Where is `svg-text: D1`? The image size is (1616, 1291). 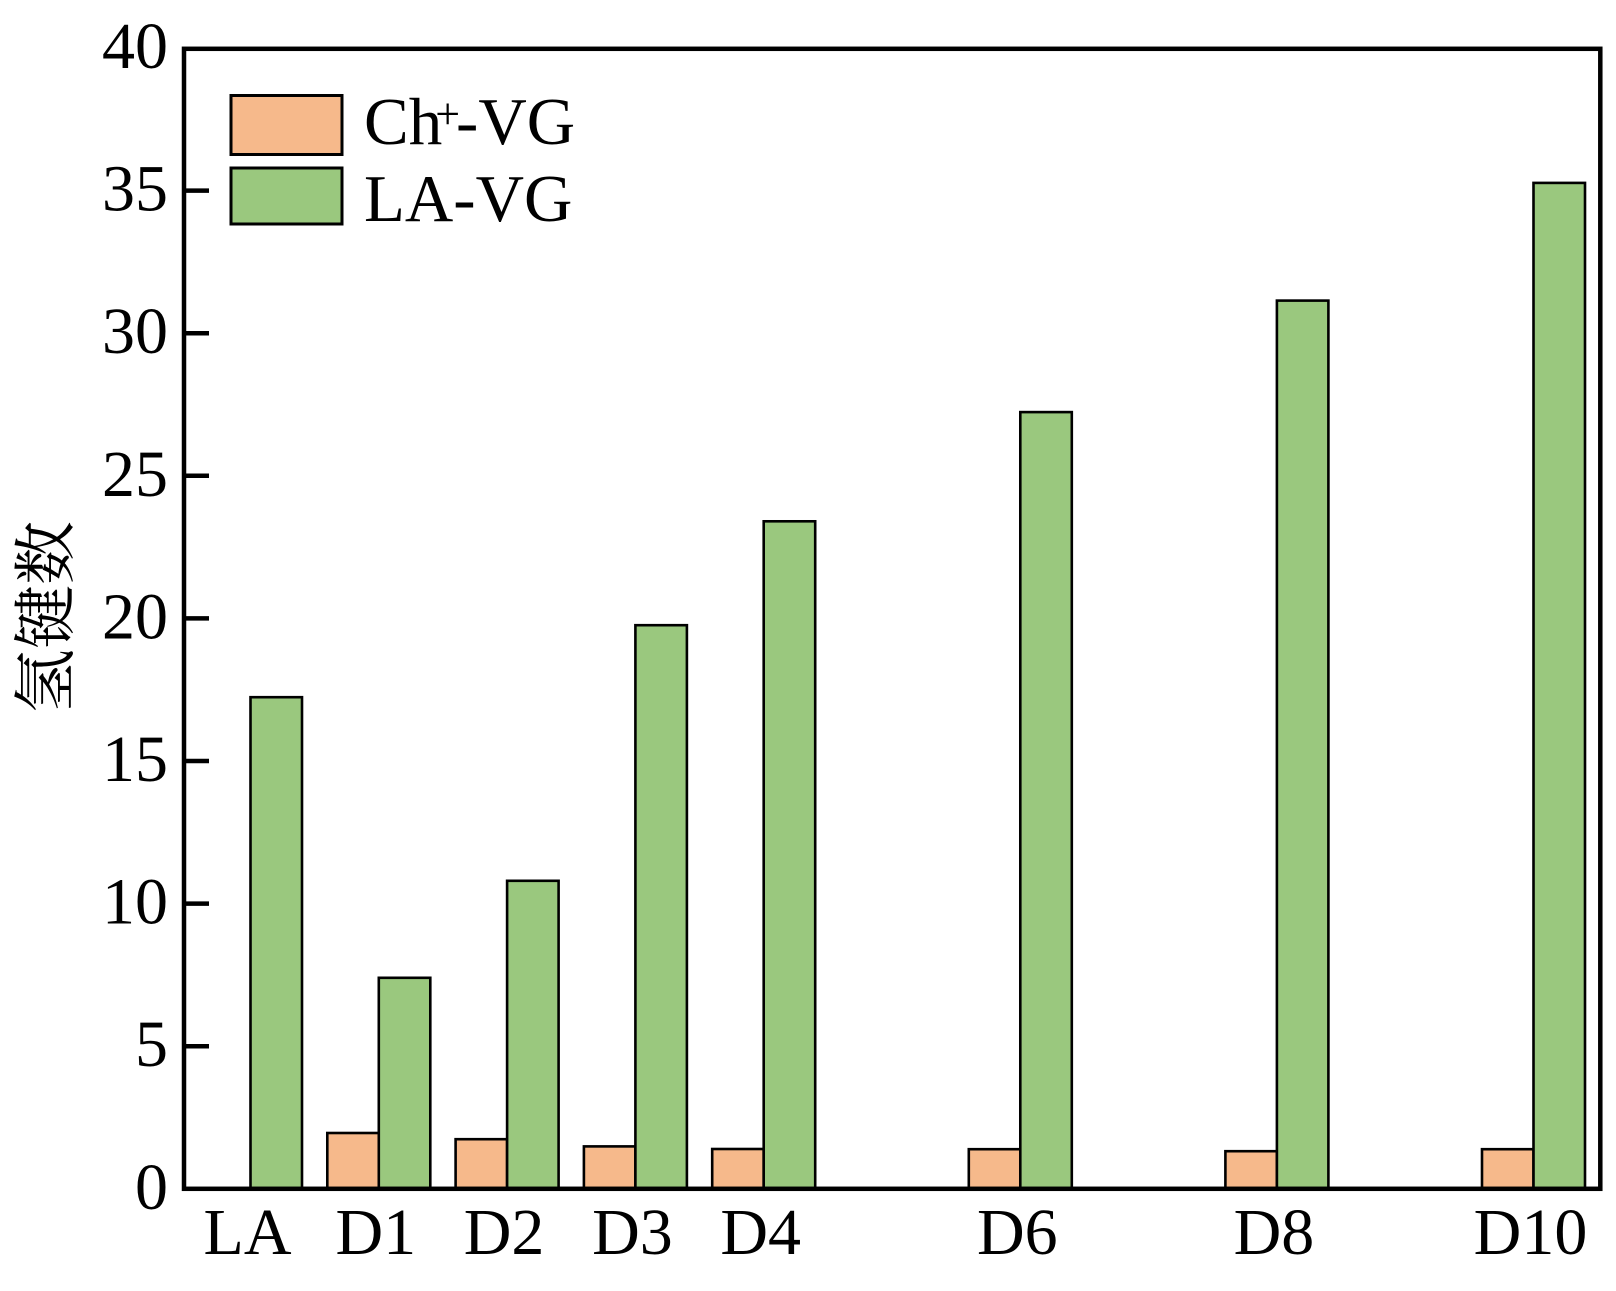
svg-text: D1 is located at coordinates (375, 1232).